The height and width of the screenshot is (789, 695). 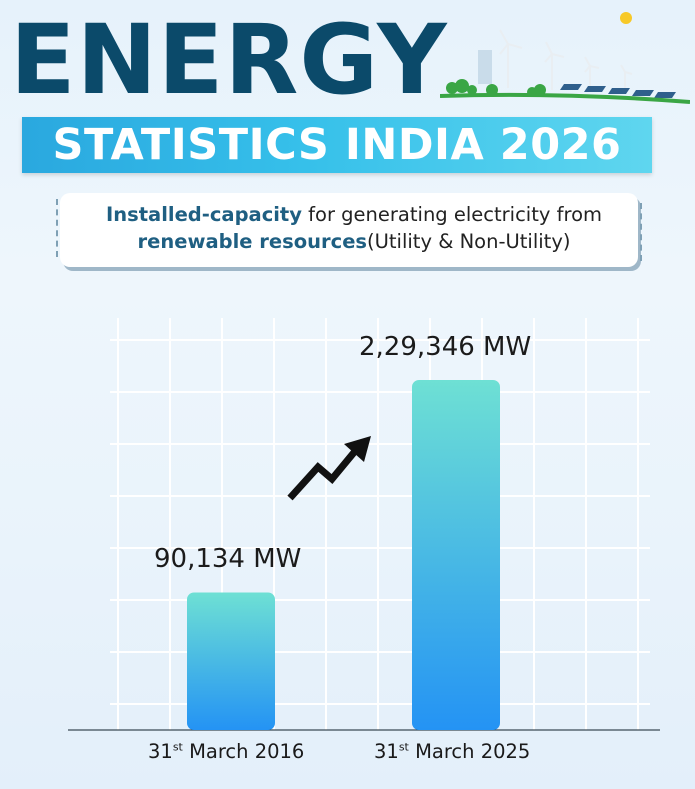 I want to click on building-icon, so click(x=485, y=67).